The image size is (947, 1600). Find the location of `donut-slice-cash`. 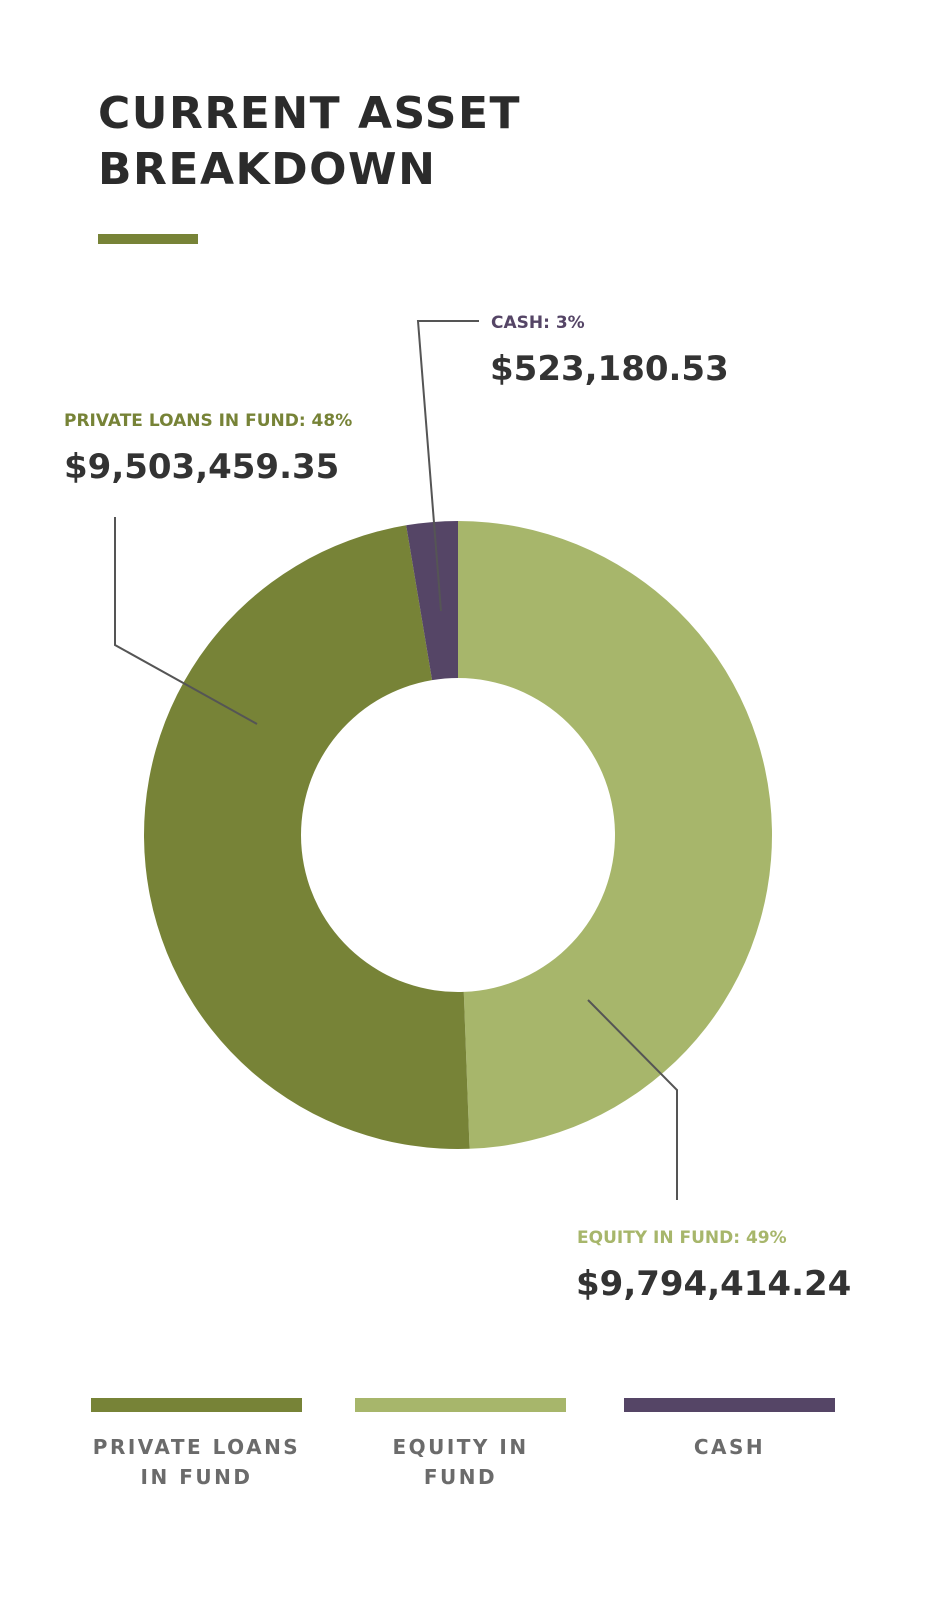

donut-slice-cash is located at coordinates (432, 601).